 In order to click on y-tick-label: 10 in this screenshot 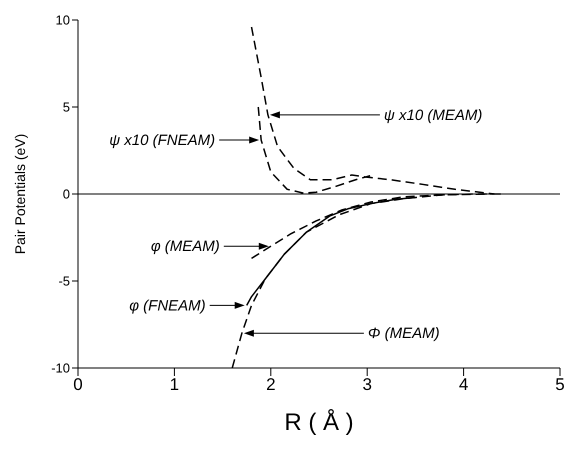, I will do `click(63, 20)`.